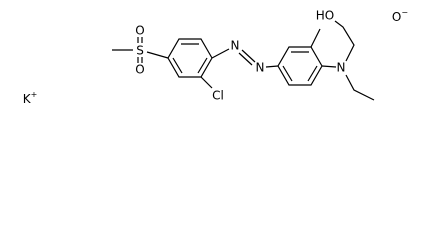 This screenshot has height=240, width=434. Describe the element at coordinates (325, 16) in the screenshot. I see `atom-label: HO` at that location.